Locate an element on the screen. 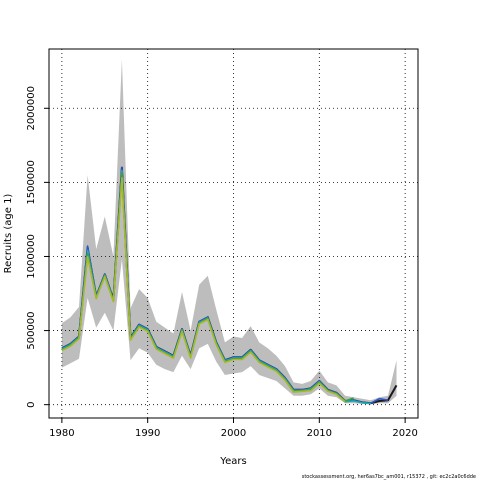  x-axis-label: Years is located at coordinates (232, 461).